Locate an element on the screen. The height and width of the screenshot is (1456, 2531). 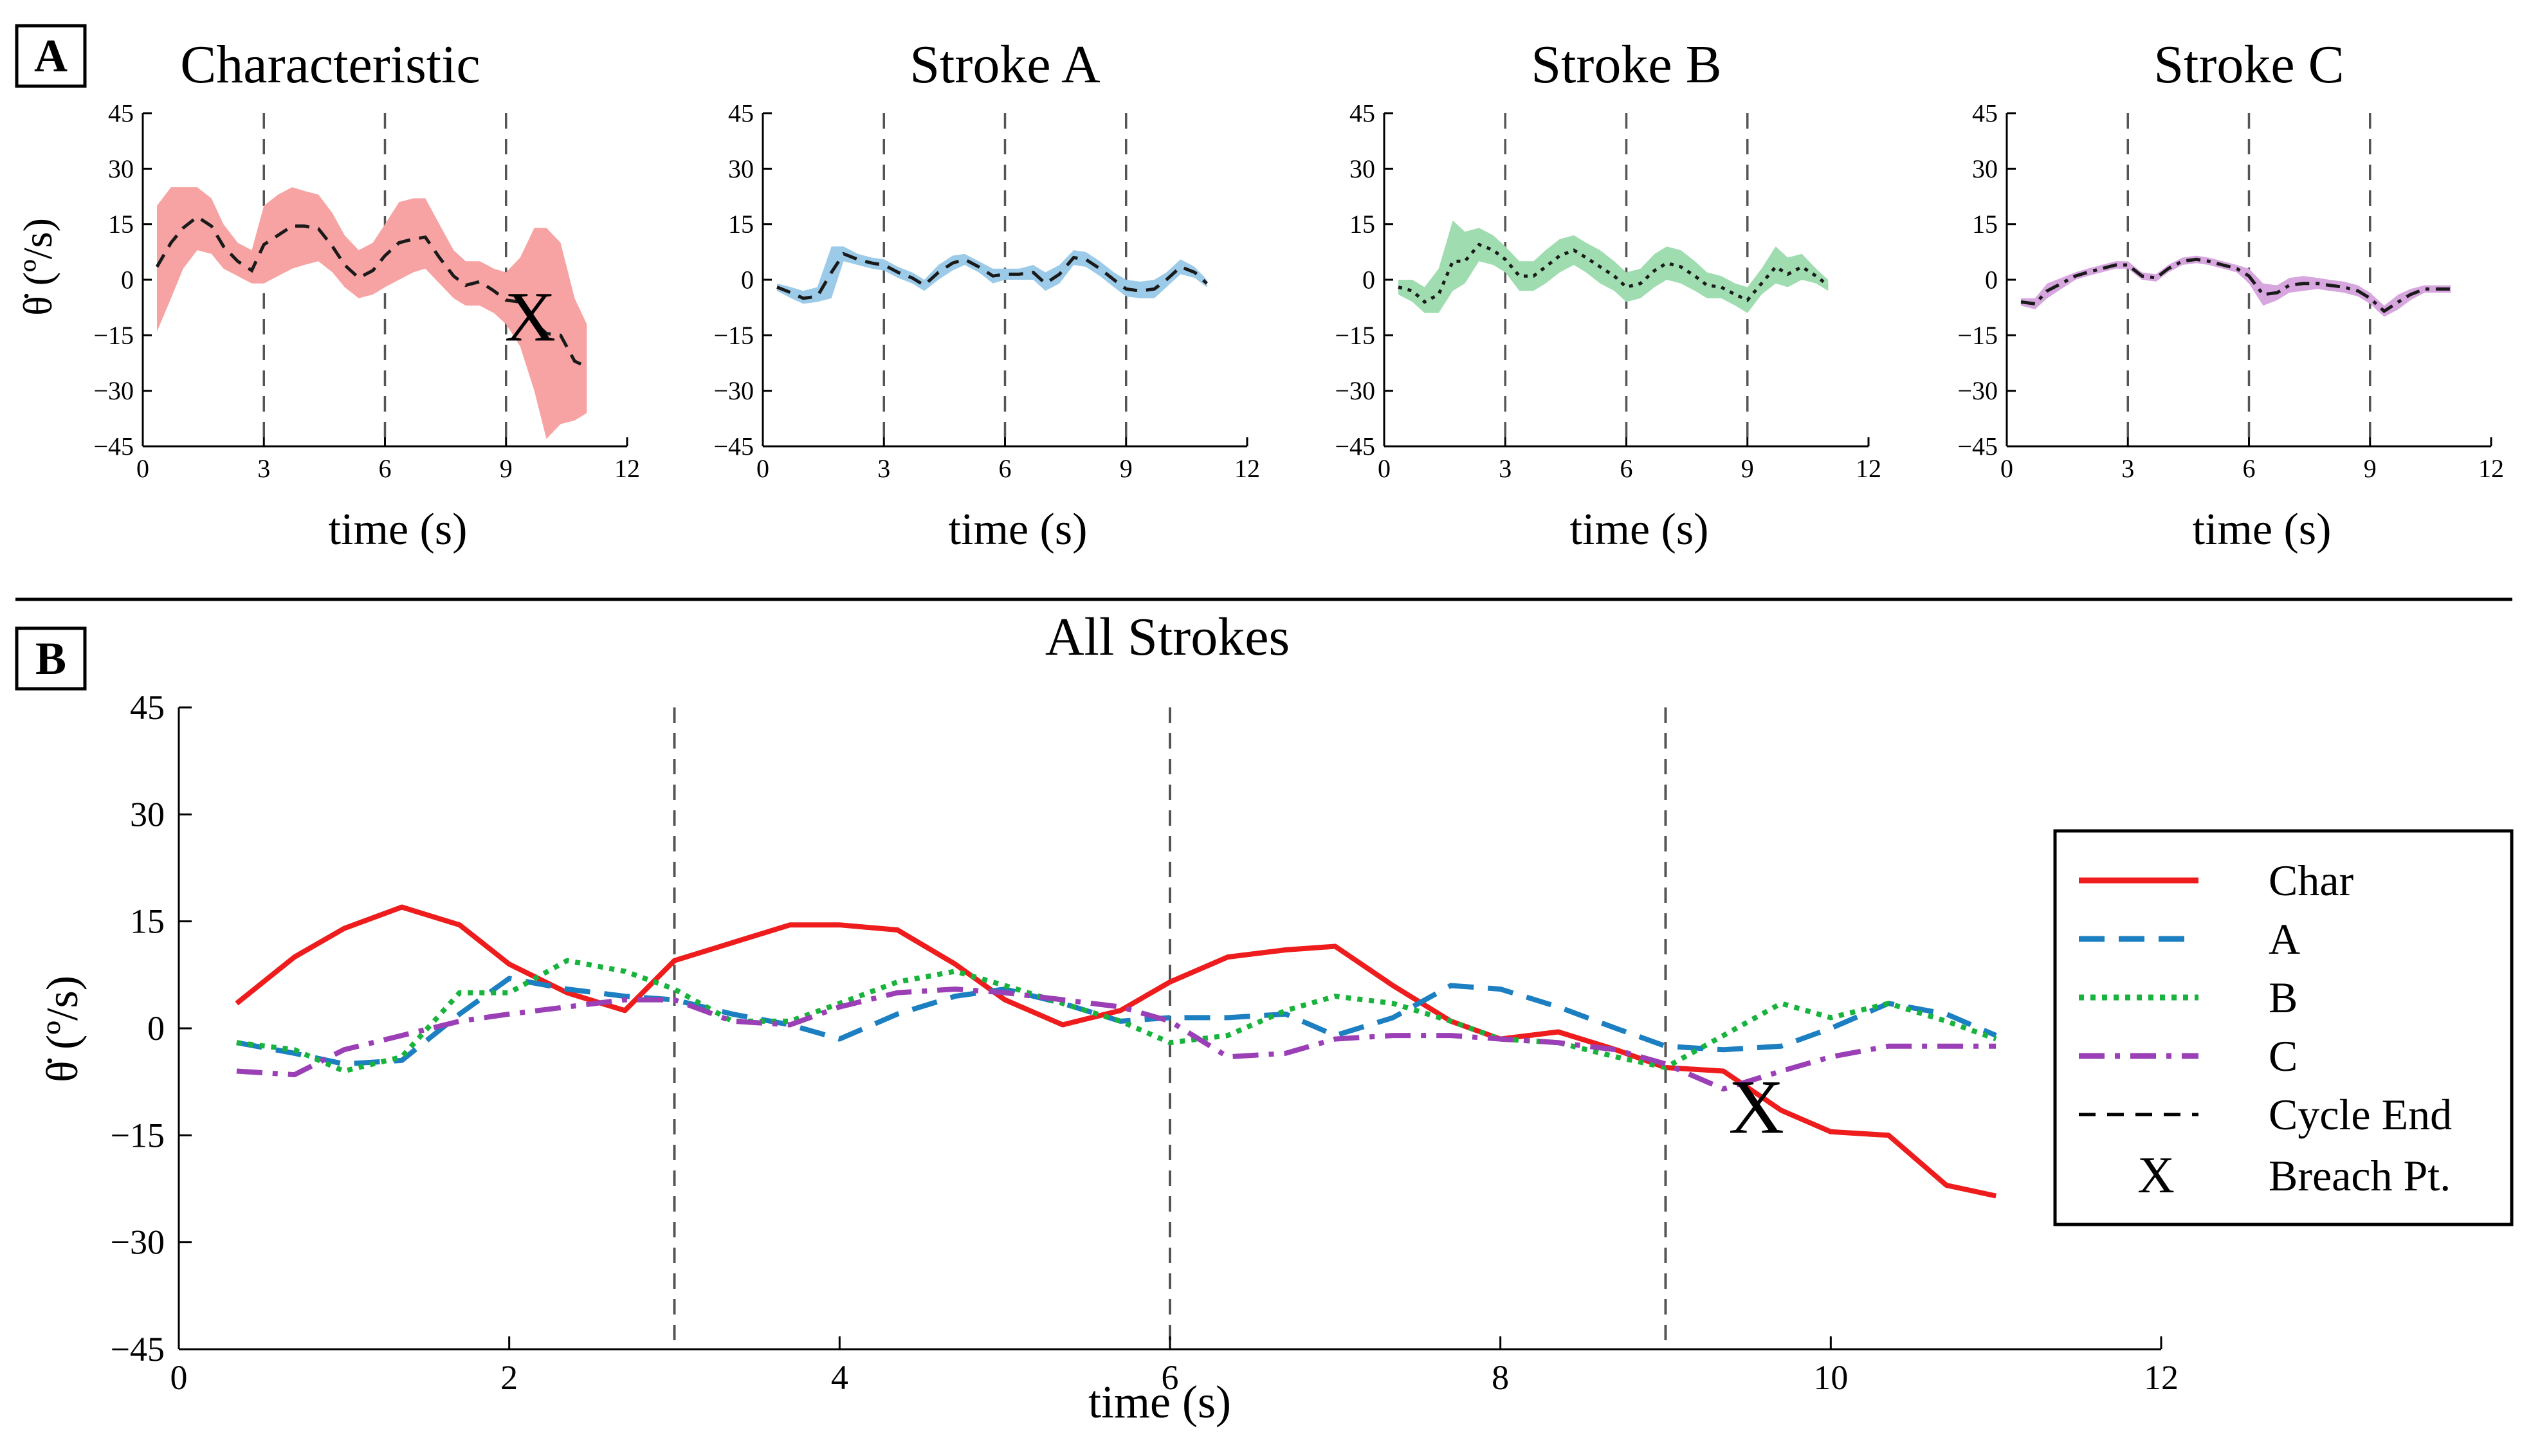
panel-label-a-text: A is located at coordinates (51, 56).